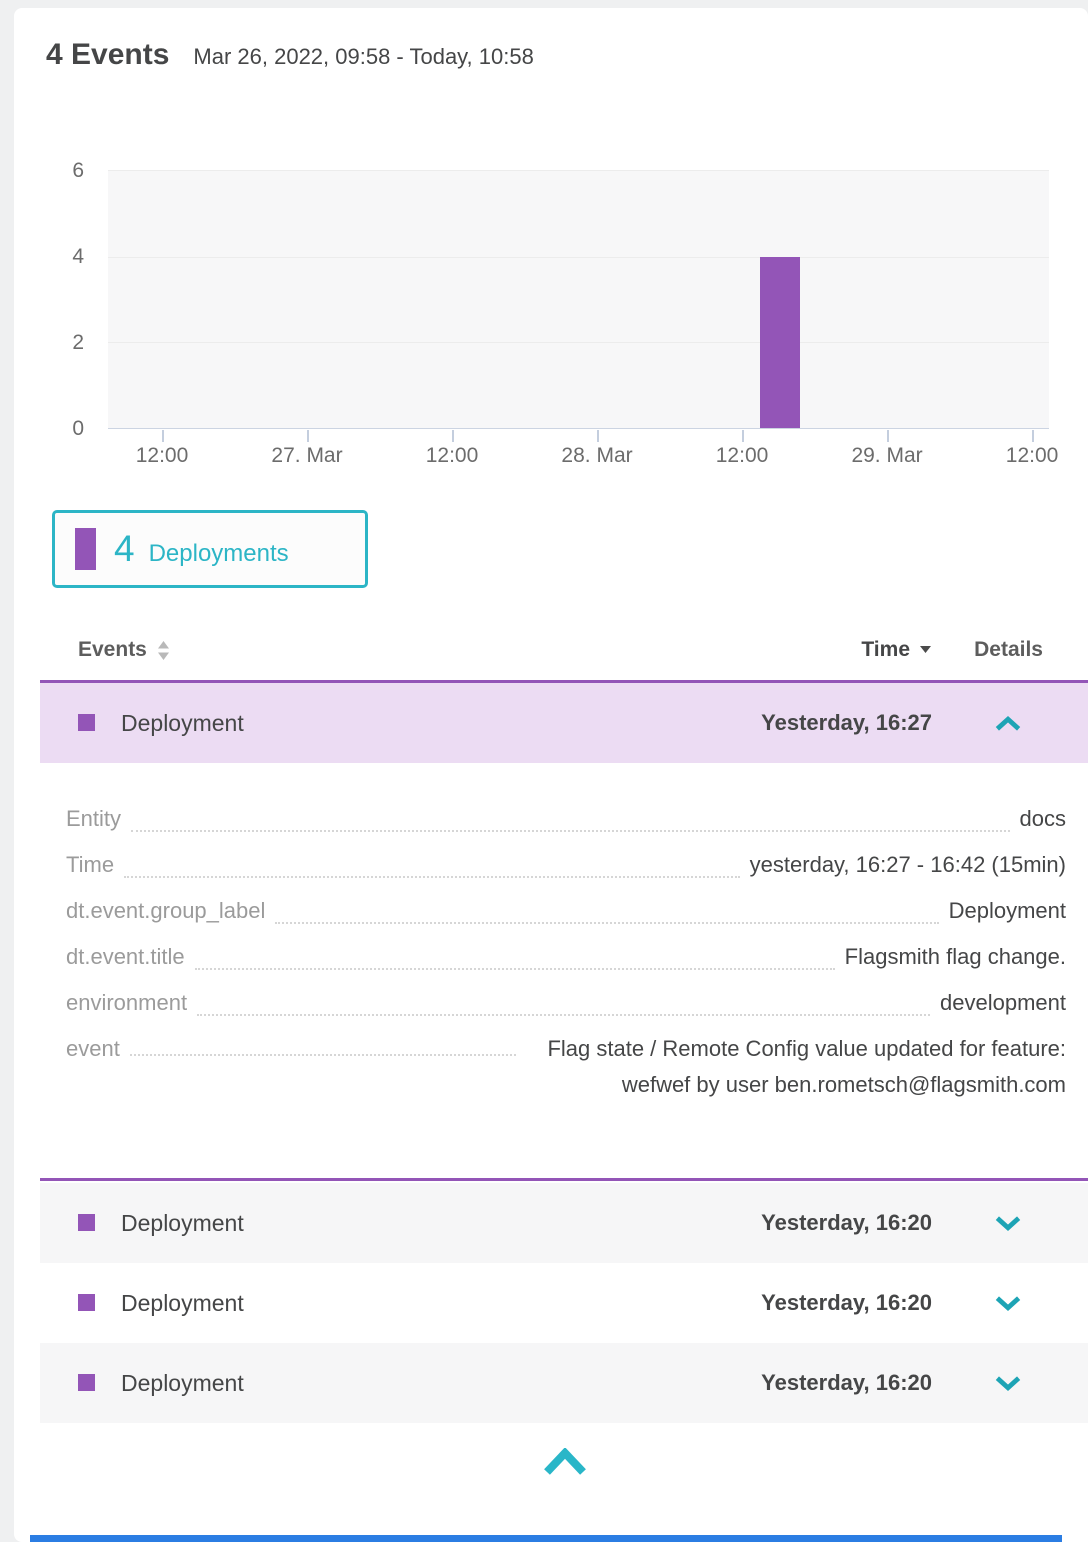 Image resolution: width=1088 pixels, height=1542 pixels. Describe the element at coordinates (564, 681) in the screenshot. I see `expanded-row-top-border` at that location.